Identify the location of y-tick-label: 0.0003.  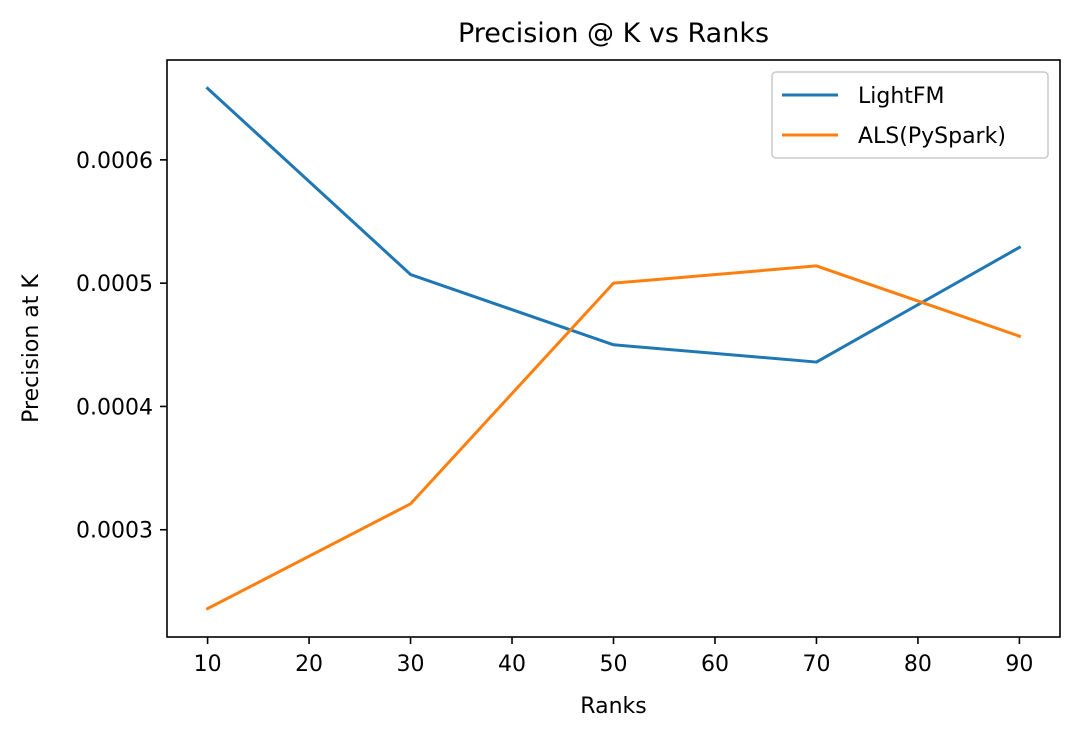
(114, 531).